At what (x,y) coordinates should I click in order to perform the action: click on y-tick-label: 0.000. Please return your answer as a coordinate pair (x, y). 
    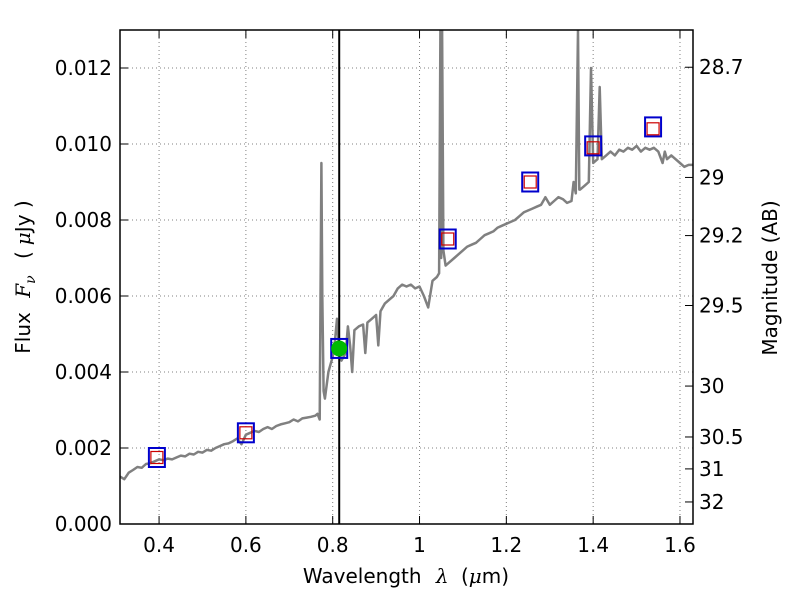
    Looking at the image, I should click on (83, 524).